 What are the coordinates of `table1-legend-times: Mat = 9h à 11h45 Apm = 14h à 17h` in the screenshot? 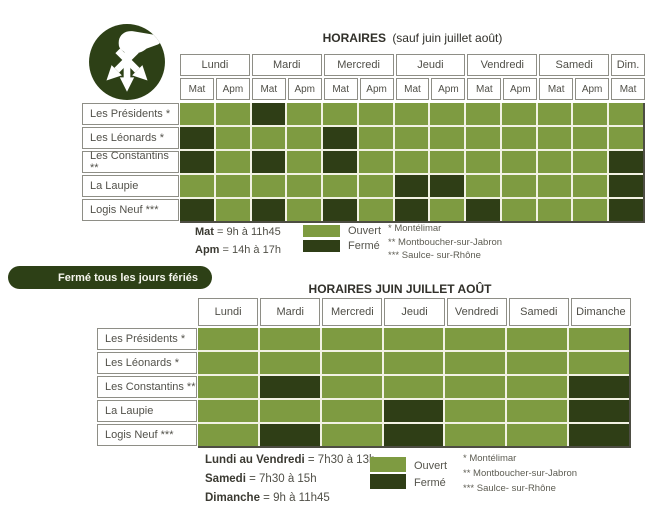 It's located at (238, 241).